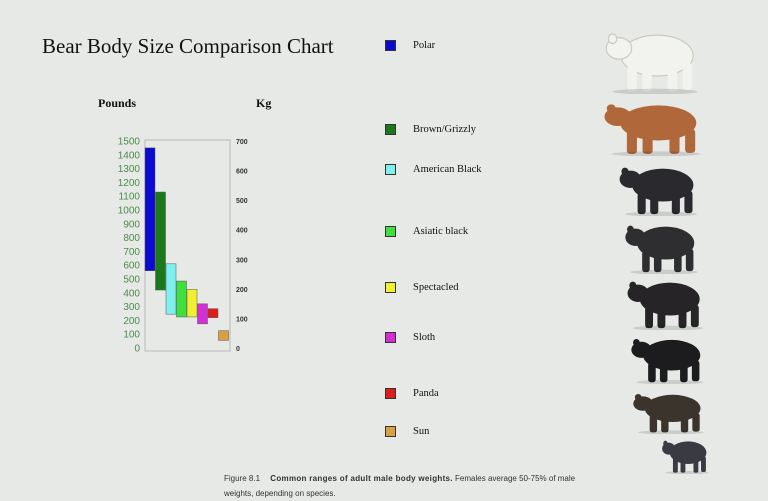  I want to click on legend-label: Panda, so click(426, 393).